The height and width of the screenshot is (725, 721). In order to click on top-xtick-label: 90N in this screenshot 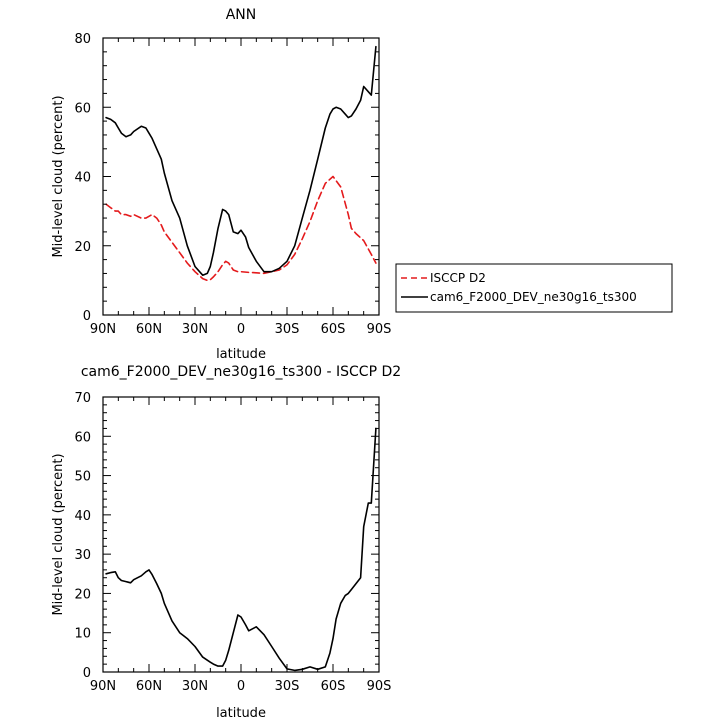, I will do `click(103, 329)`.